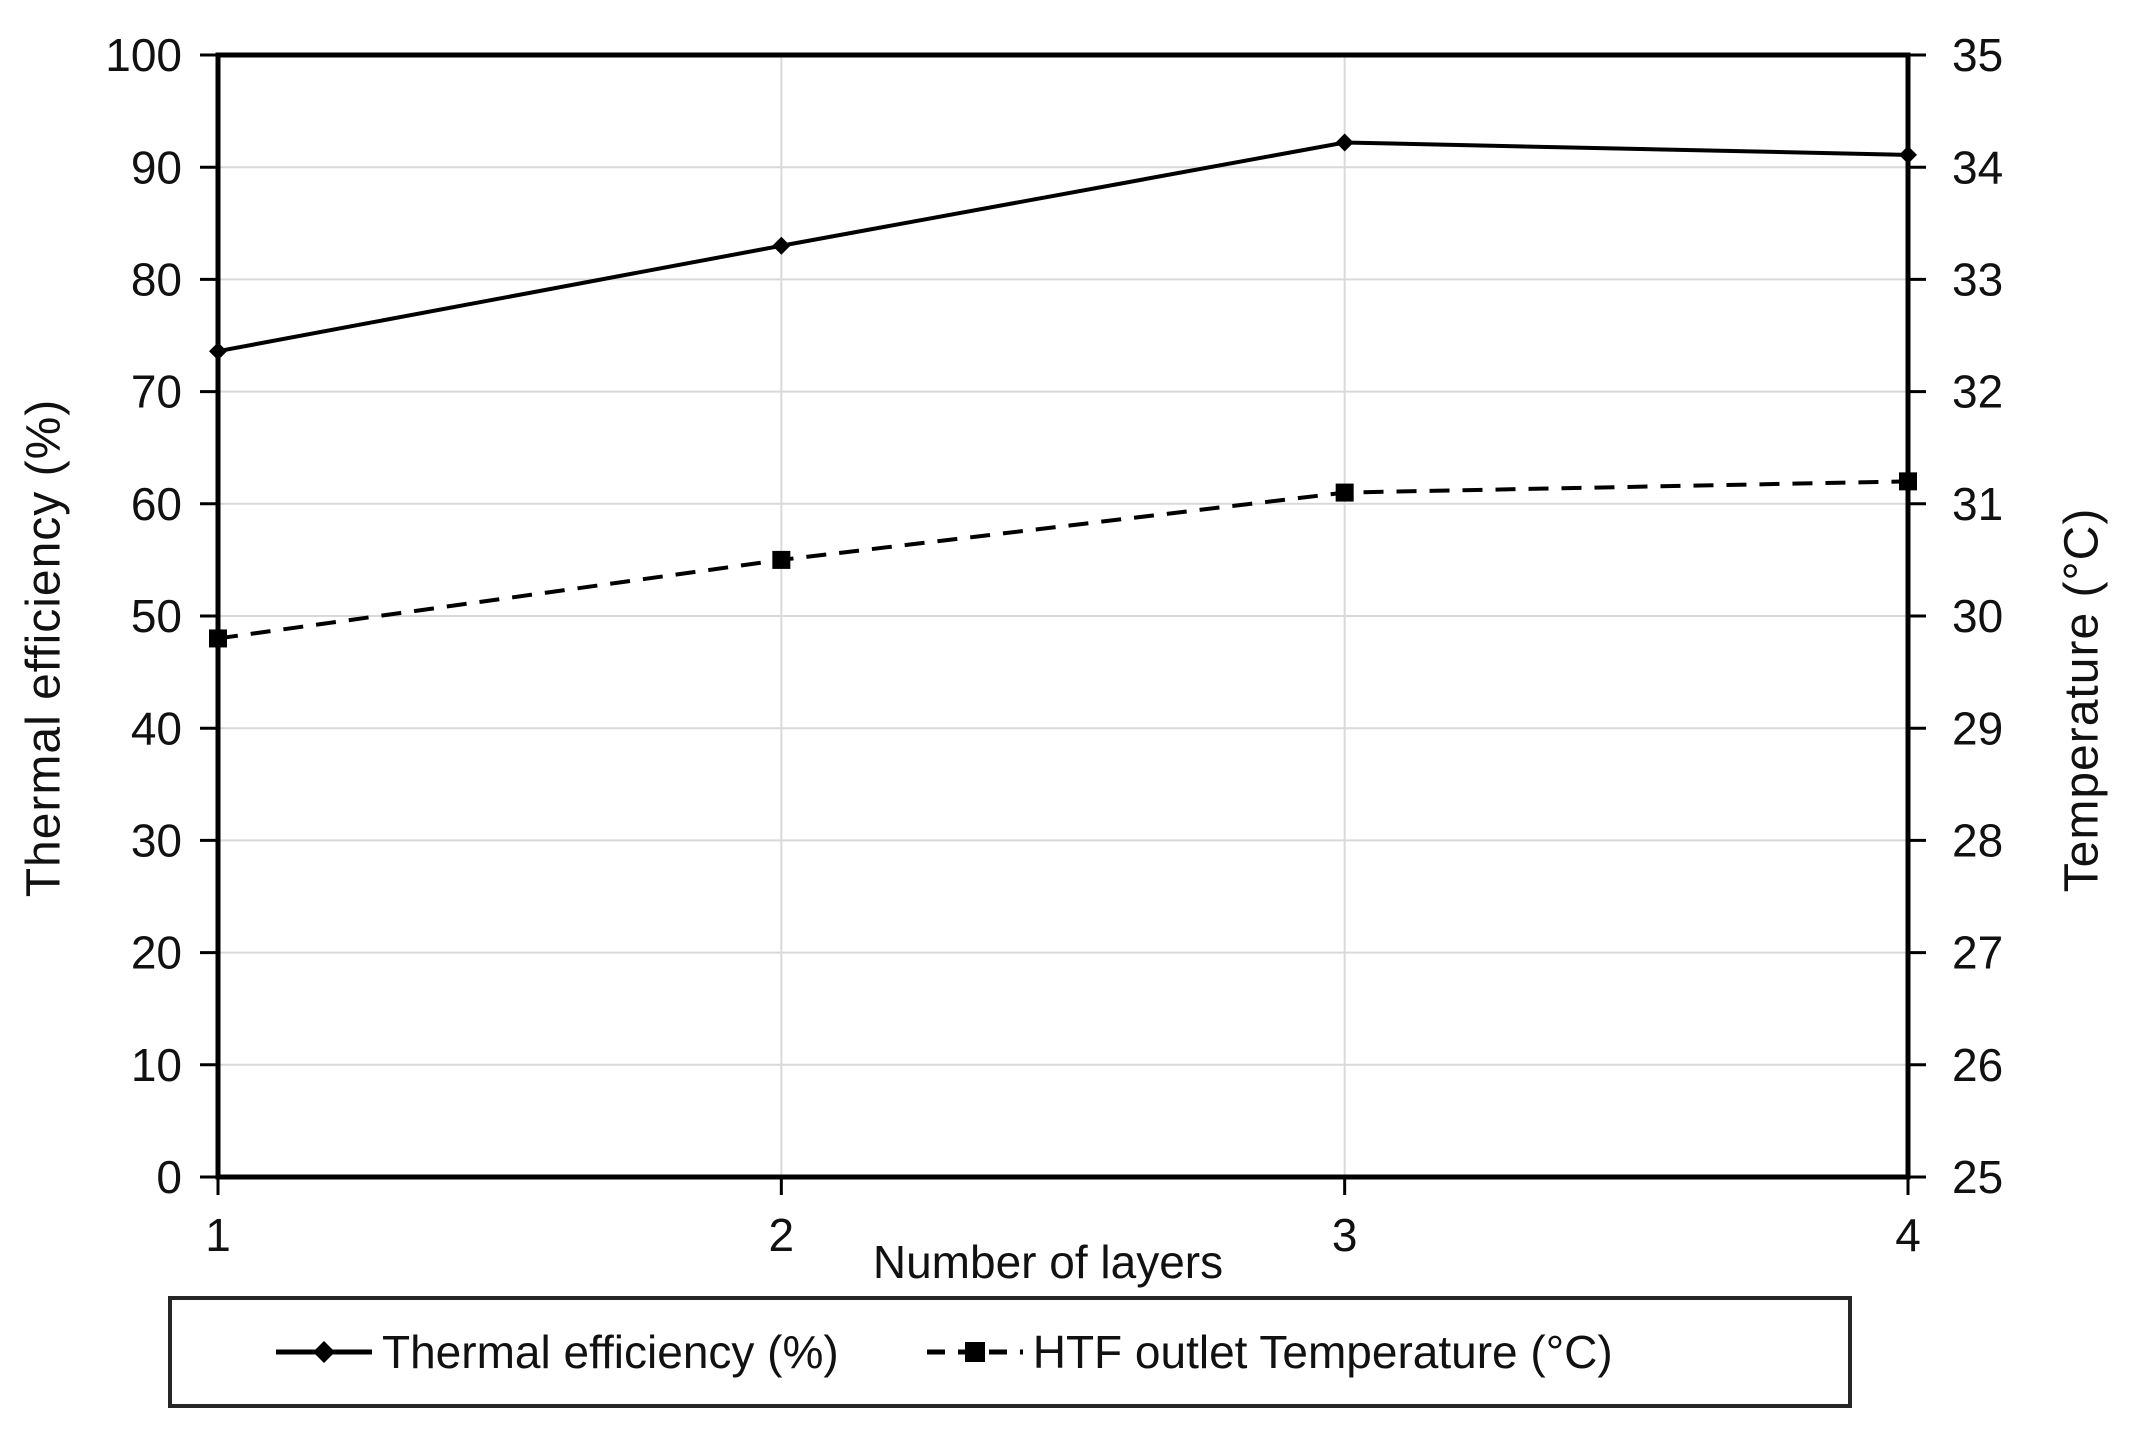 This screenshot has height=1432, width=2136. What do you see at coordinates (156, 1065) in the screenshot?
I see `left-tick-label: 10` at bounding box center [156, 1065].